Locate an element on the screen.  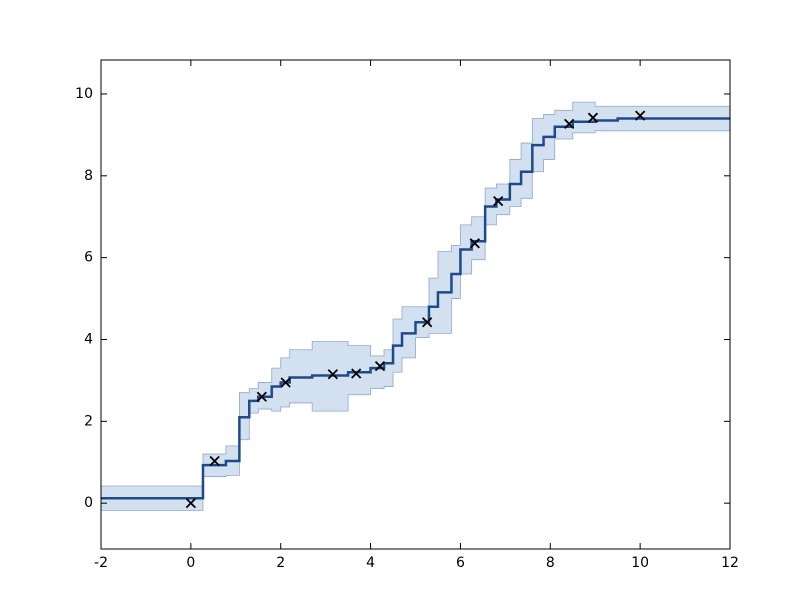
x-tick-label: 2 is located at coordinates (280, 563).